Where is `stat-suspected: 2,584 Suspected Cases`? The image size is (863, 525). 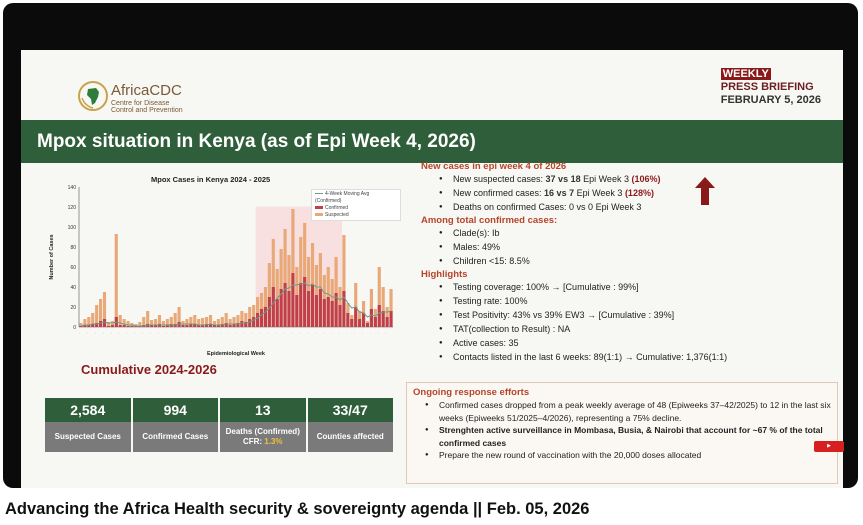
stat-suspected: 2,584 Suspected Cases is located at coordinates (88, 426).